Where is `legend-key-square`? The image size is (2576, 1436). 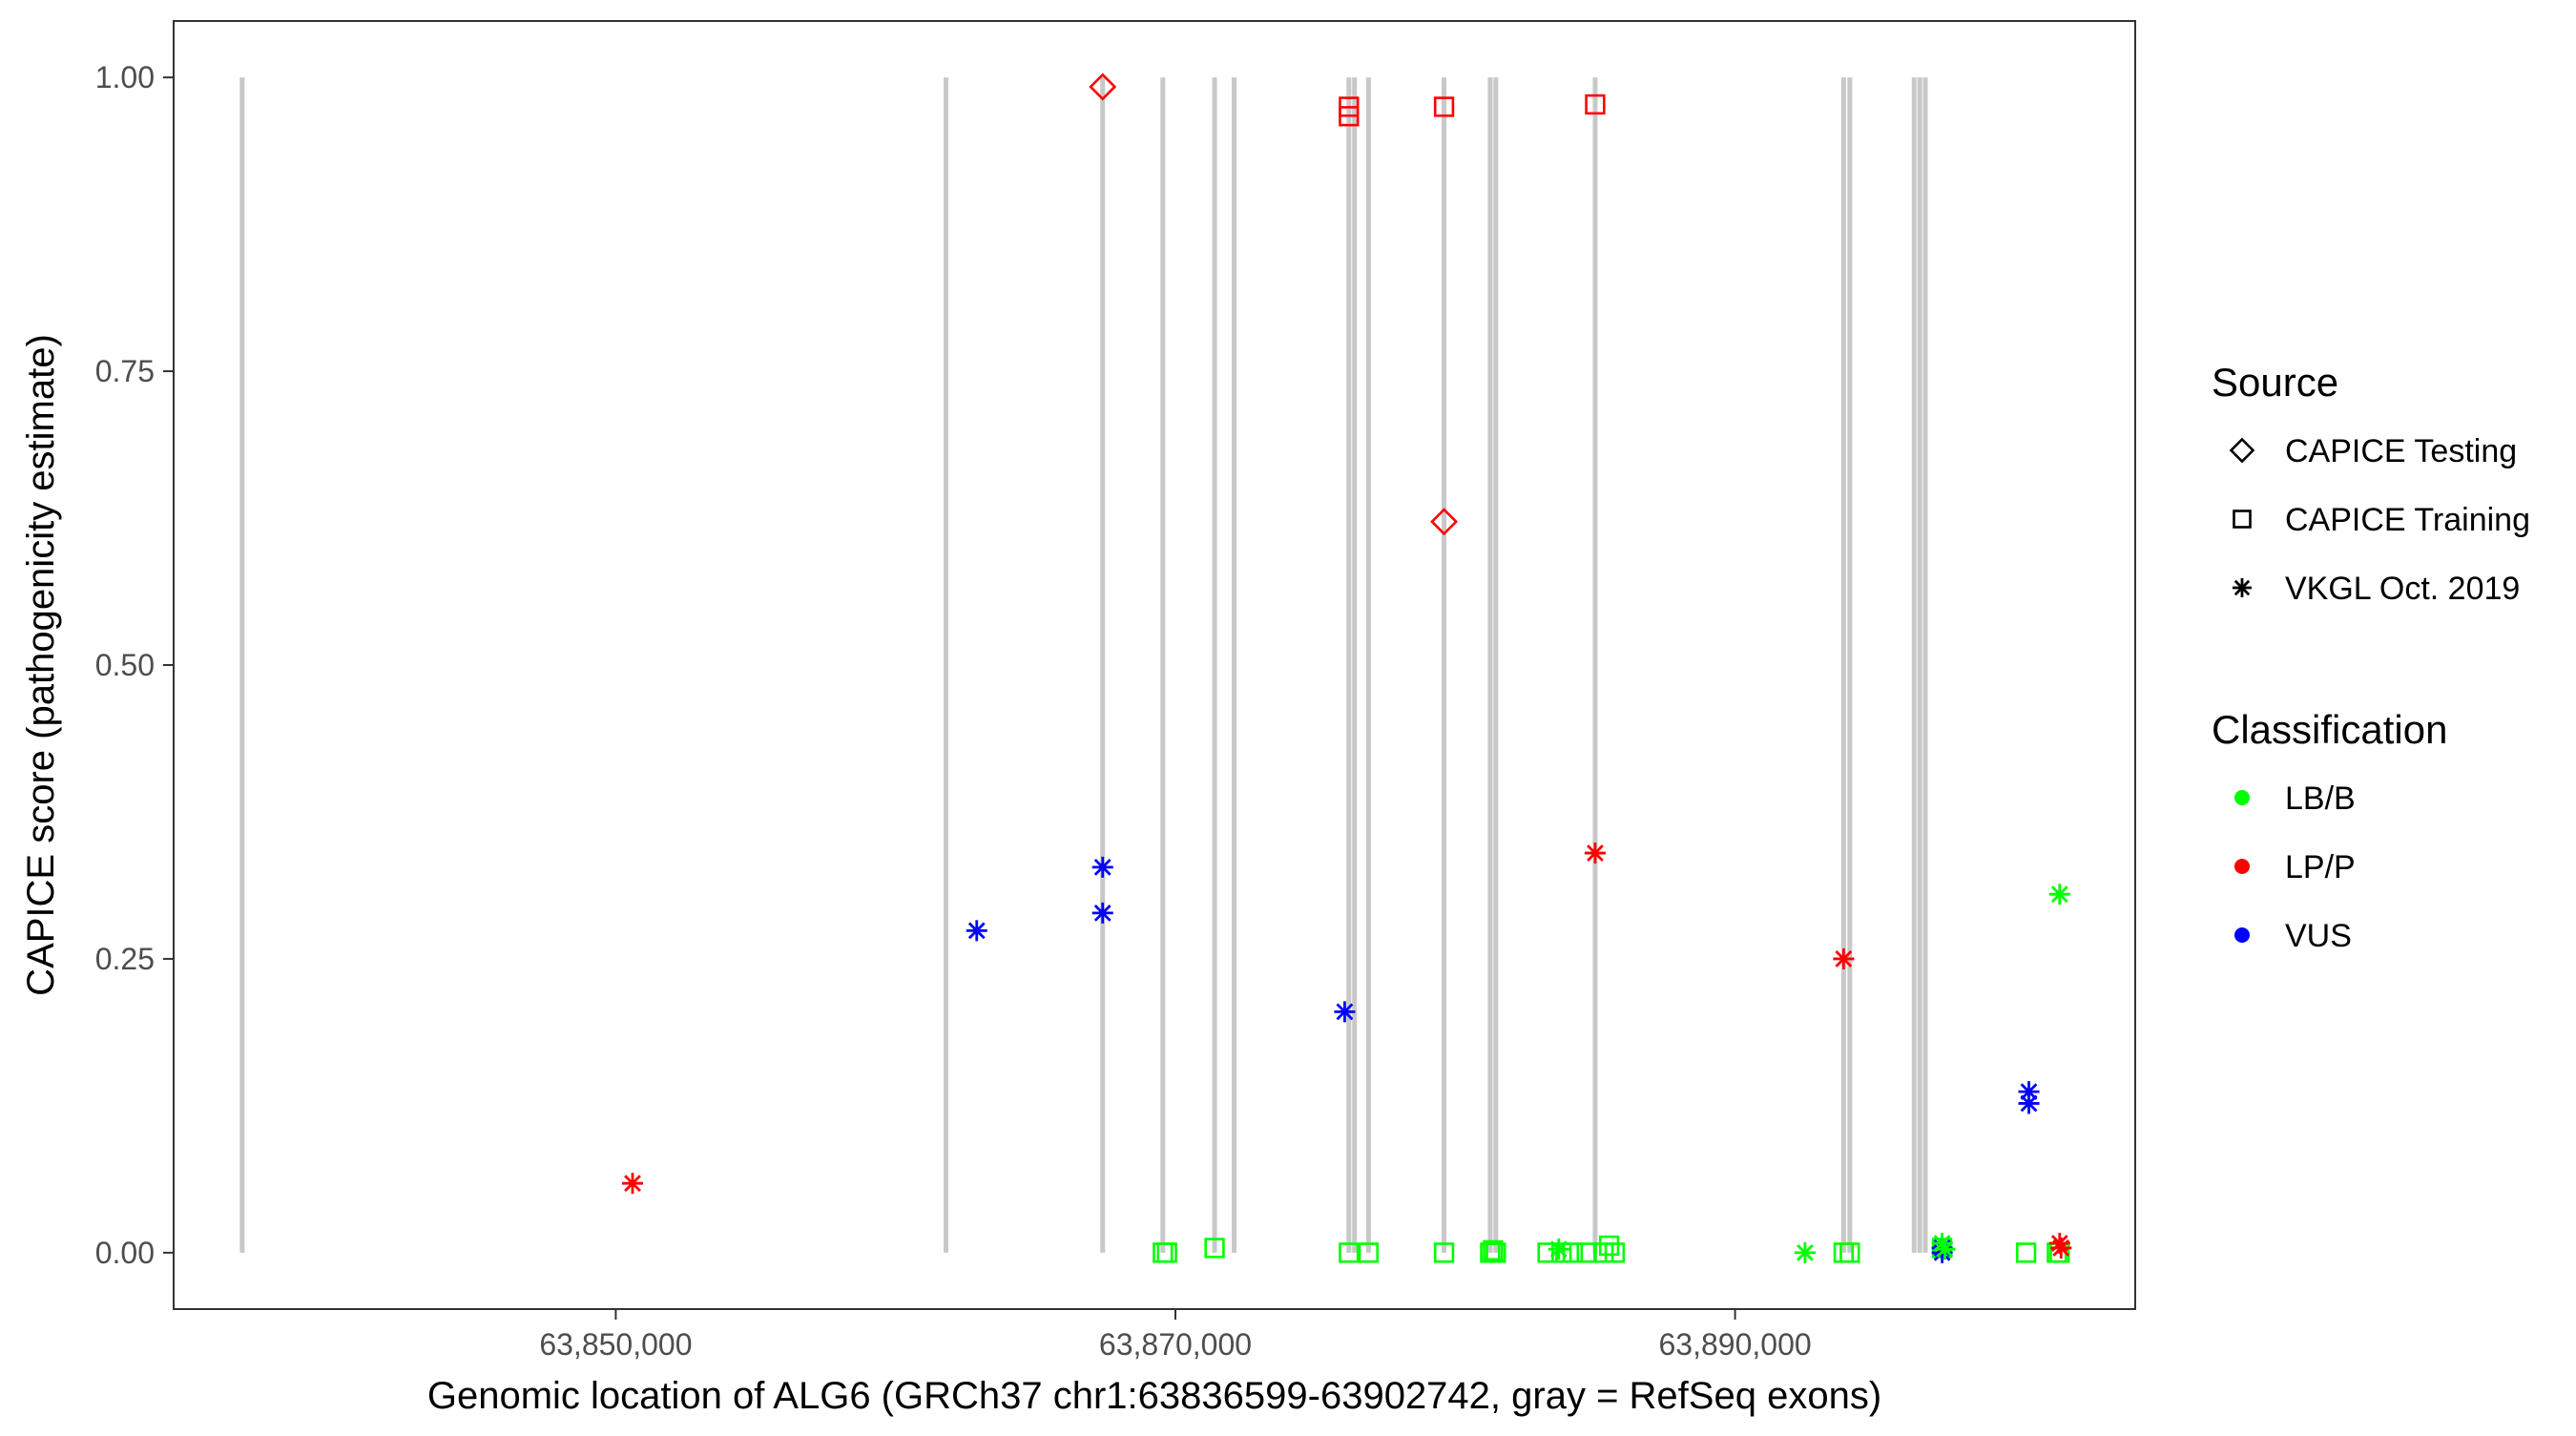
legend-key-square is located at coordinates (2242, 519).